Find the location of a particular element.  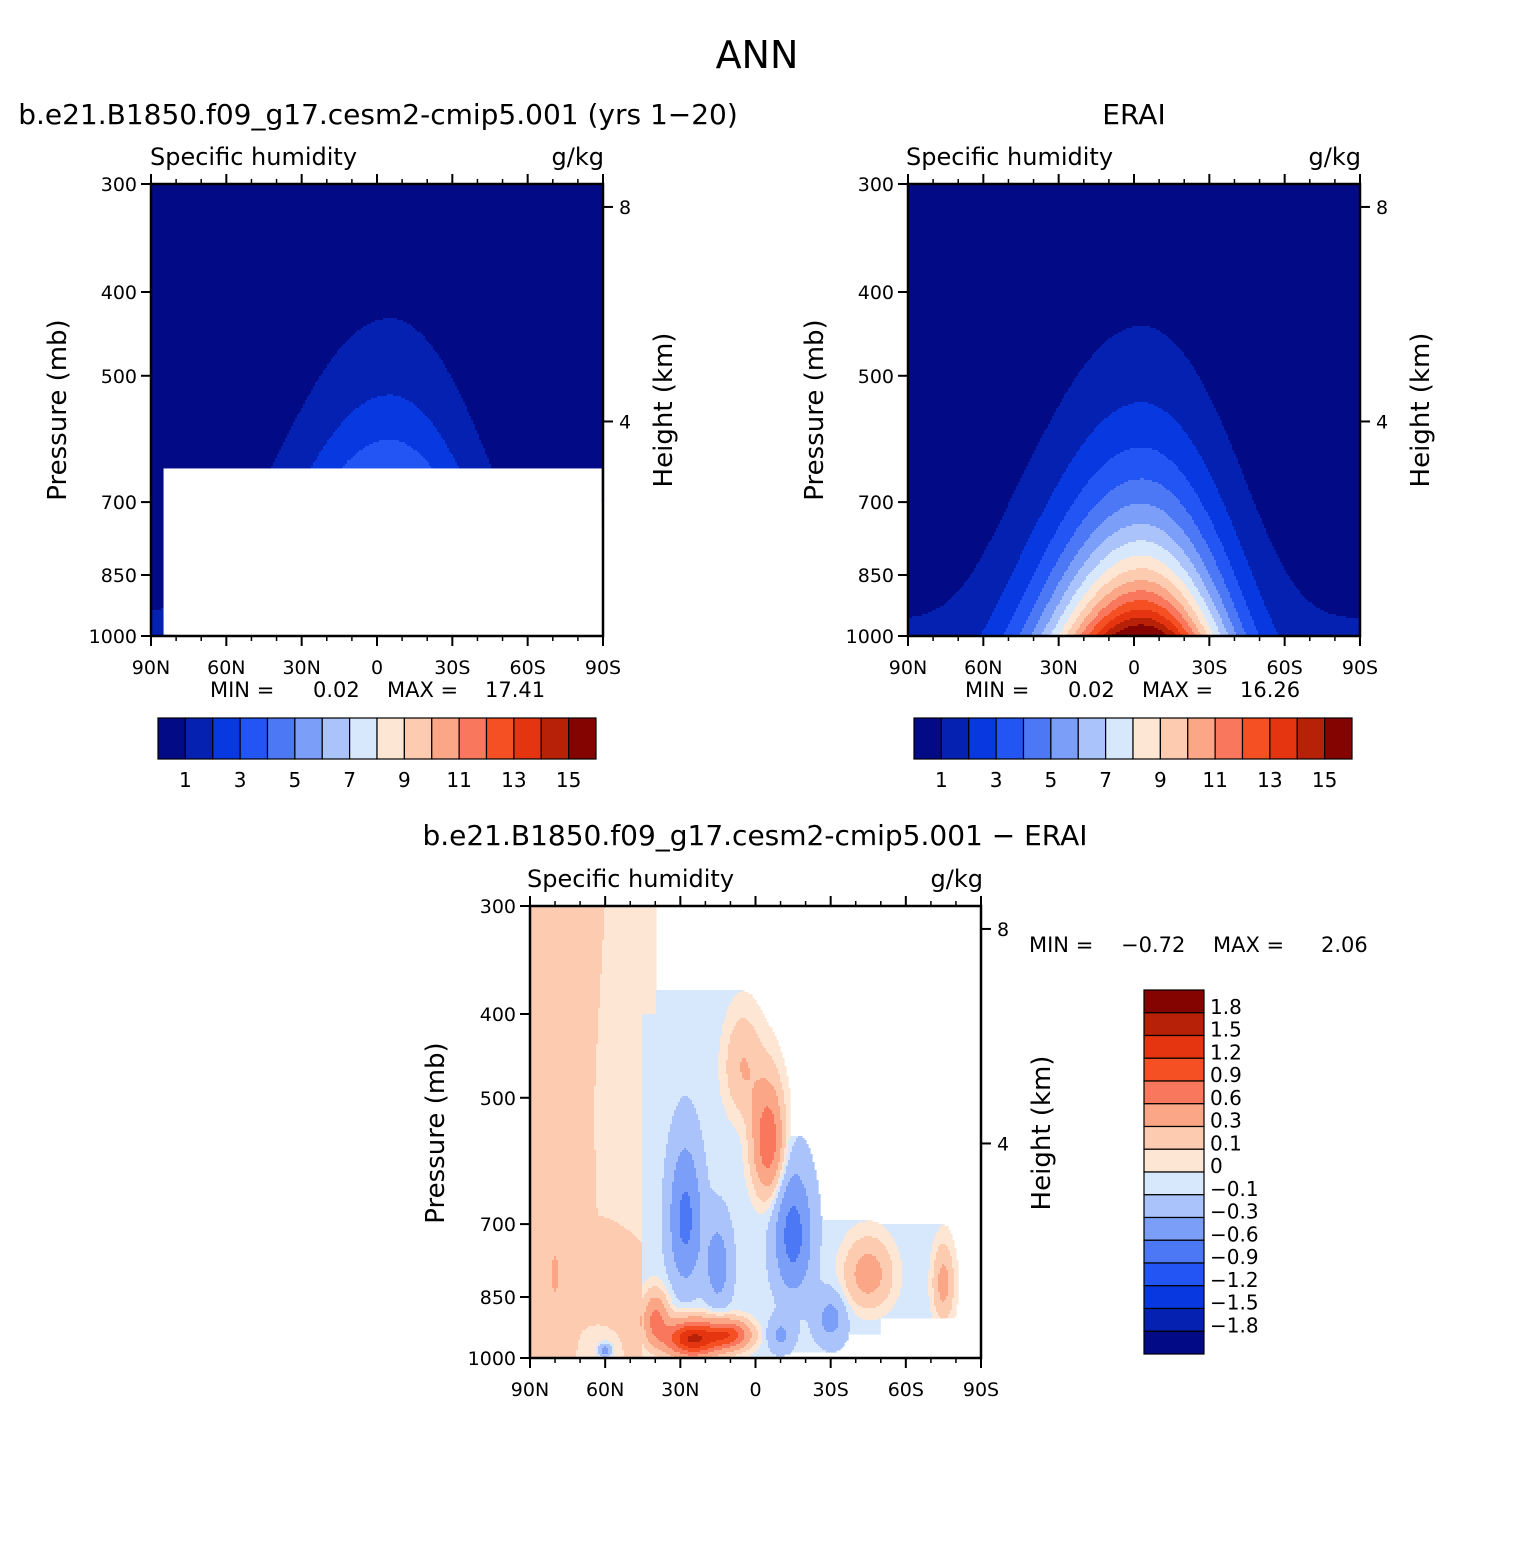

x-tick-label: 0 is located at coordinates (377, 668).